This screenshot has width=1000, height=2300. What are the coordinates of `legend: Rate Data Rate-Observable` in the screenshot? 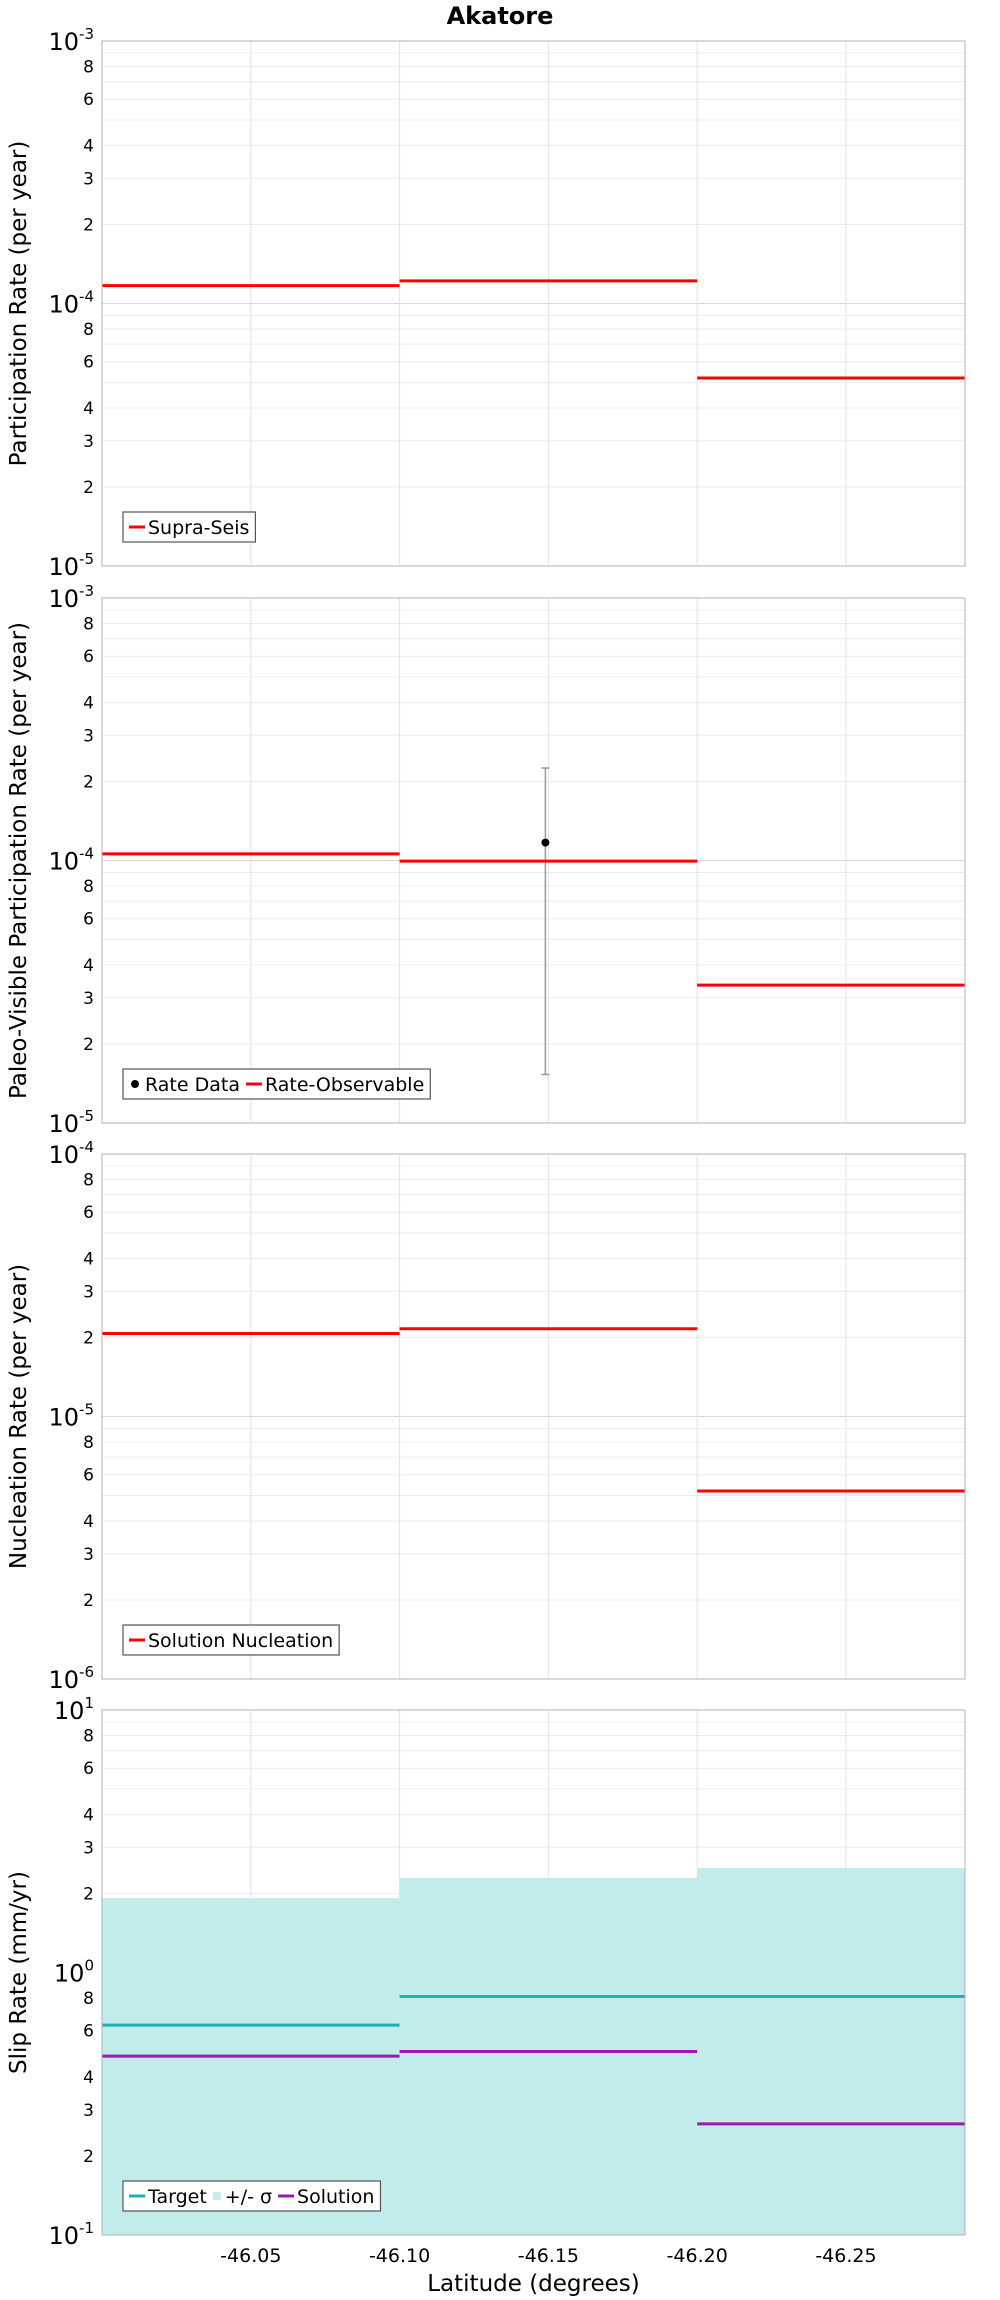 It's located at (276, 1084).